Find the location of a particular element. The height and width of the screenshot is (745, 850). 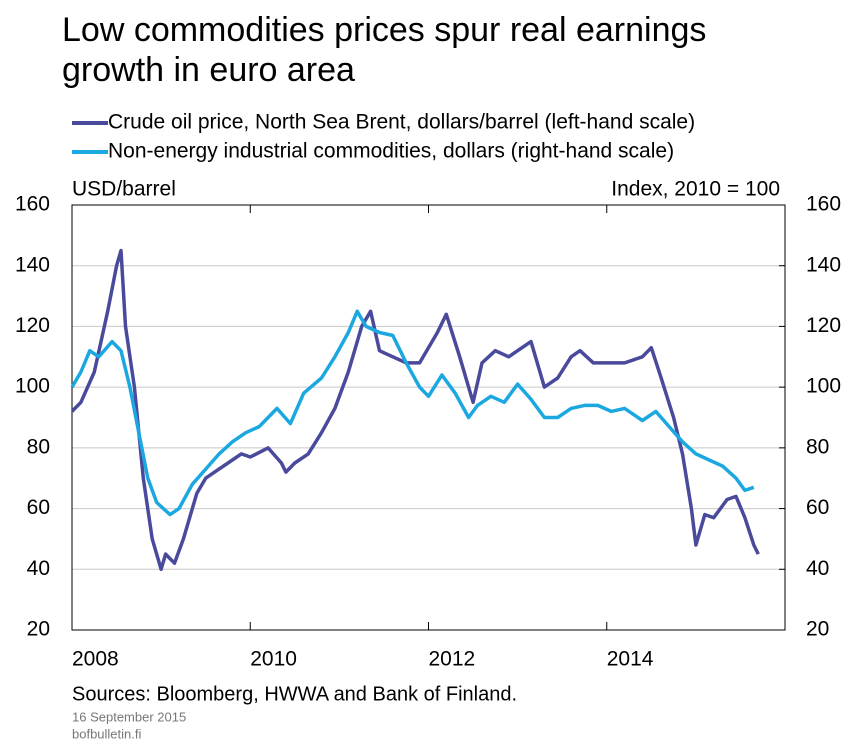

y2-tick-label: 140 is located at coordinates (823, 264).